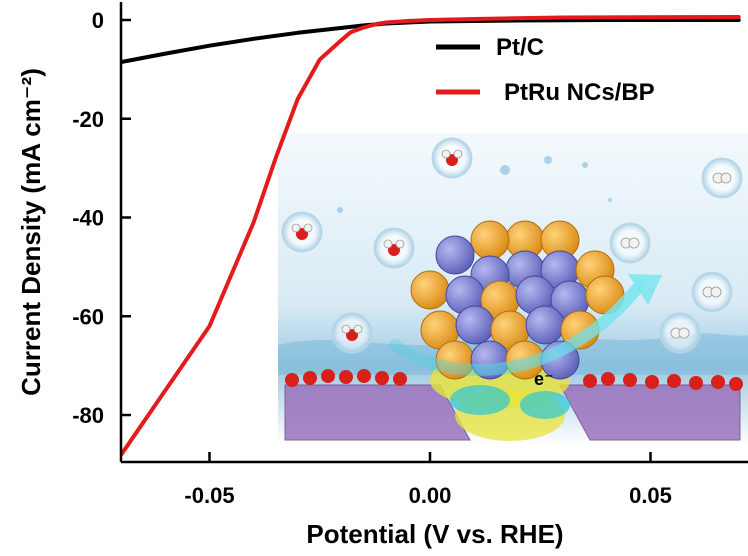 This screenshot has width=748, height=556. What do you see at coordinates (517, 327) in the screenshot?
I see `electron-arrow` at bounding box center [517, 327].